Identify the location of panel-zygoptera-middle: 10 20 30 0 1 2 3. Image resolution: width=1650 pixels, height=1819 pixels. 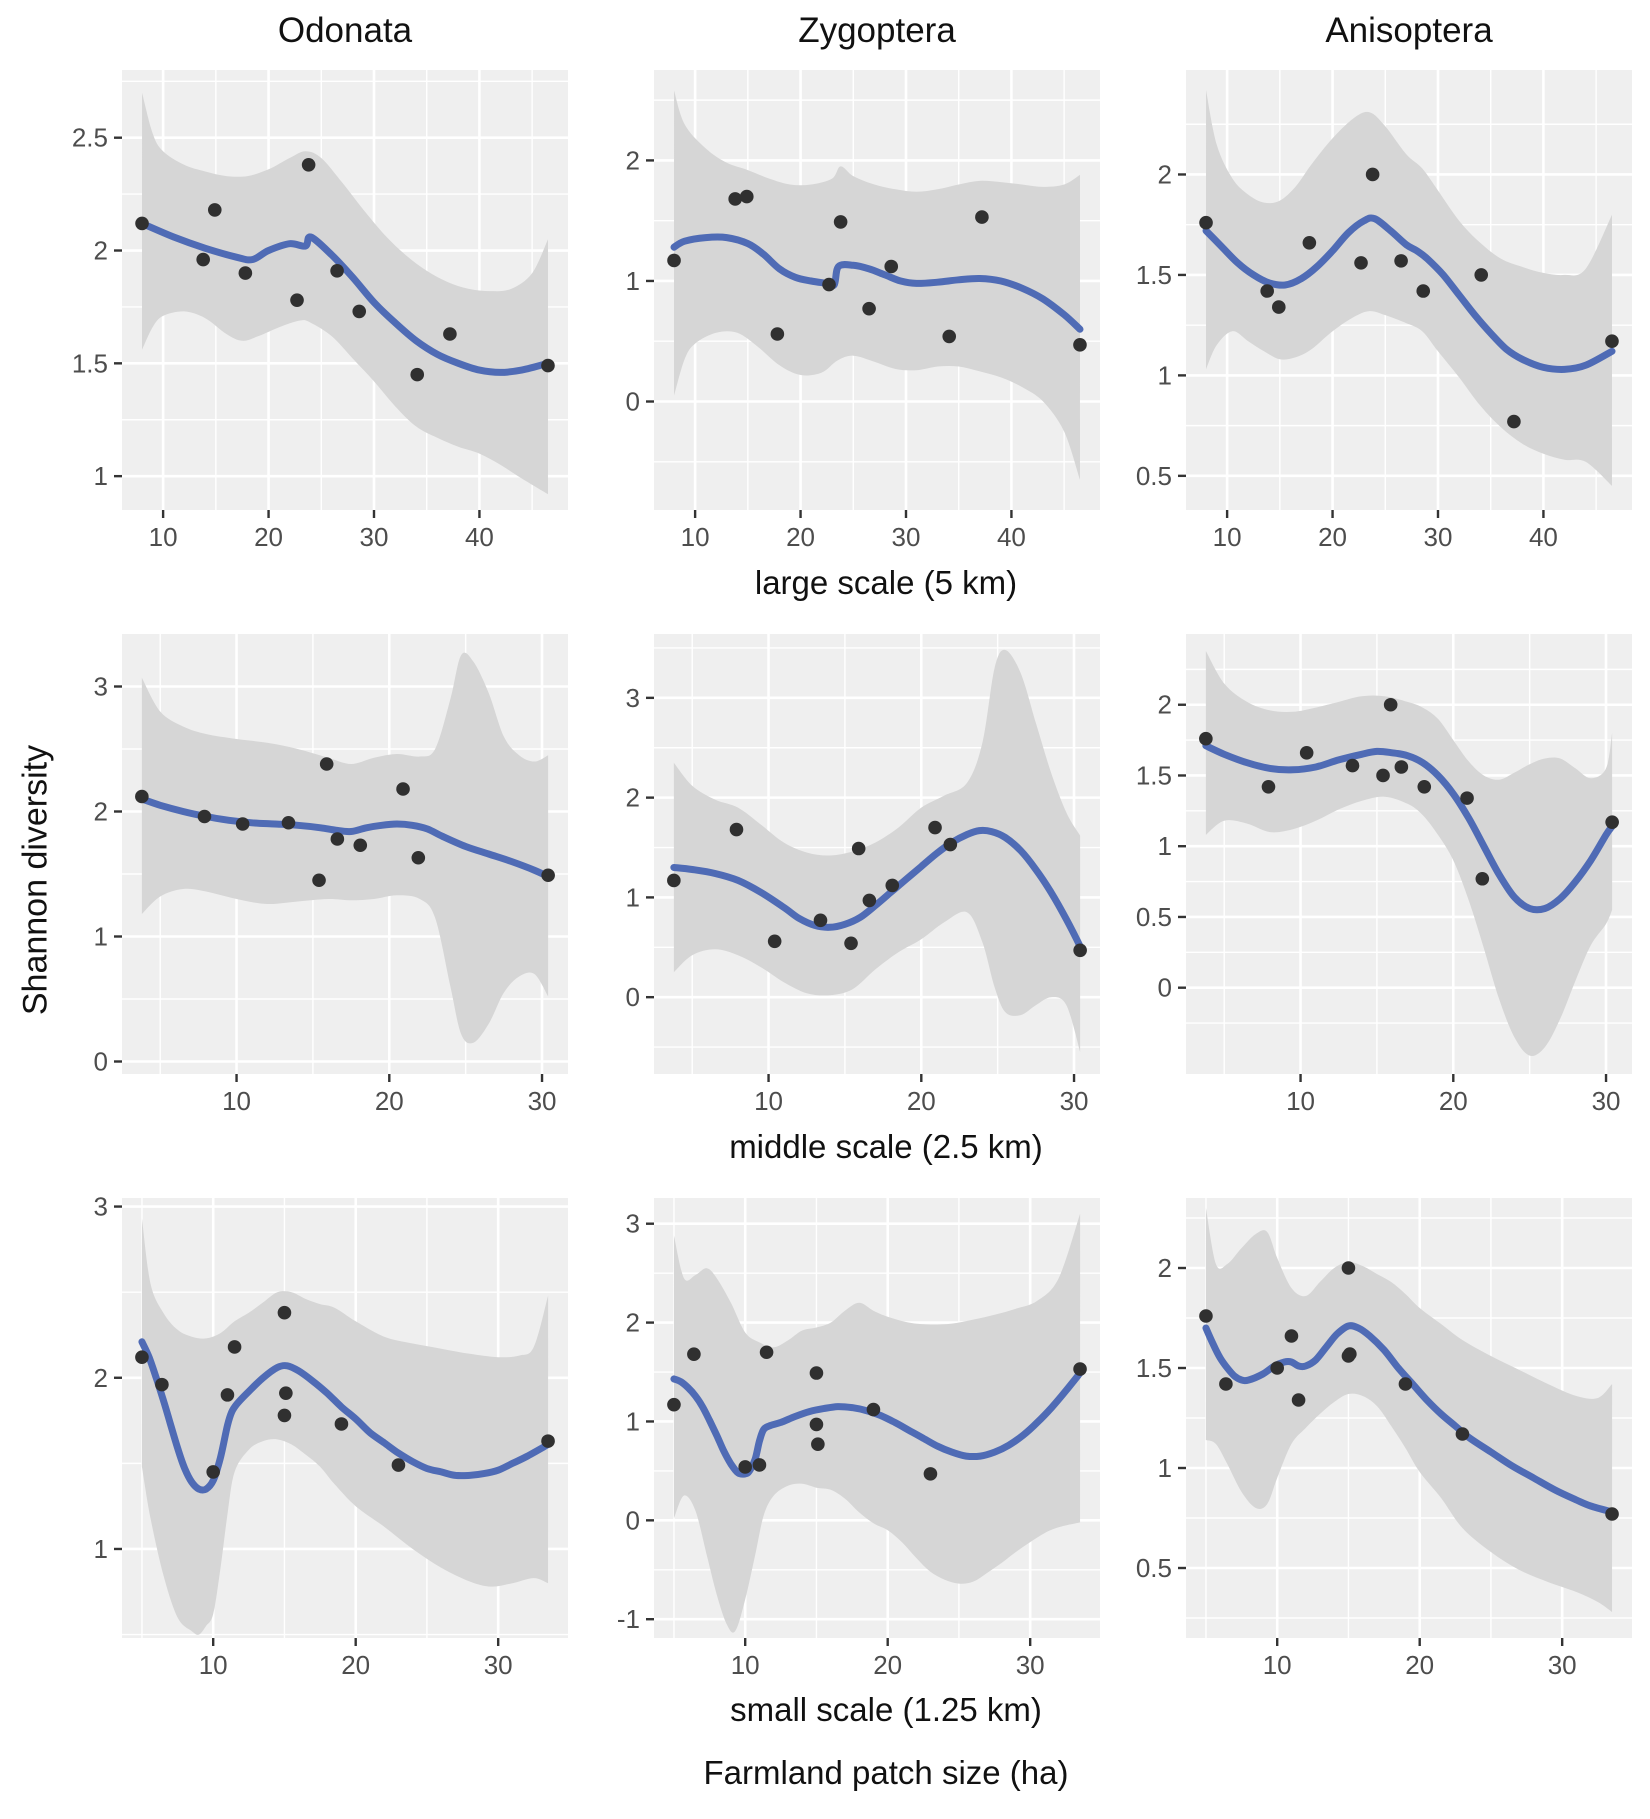
(850, 871).